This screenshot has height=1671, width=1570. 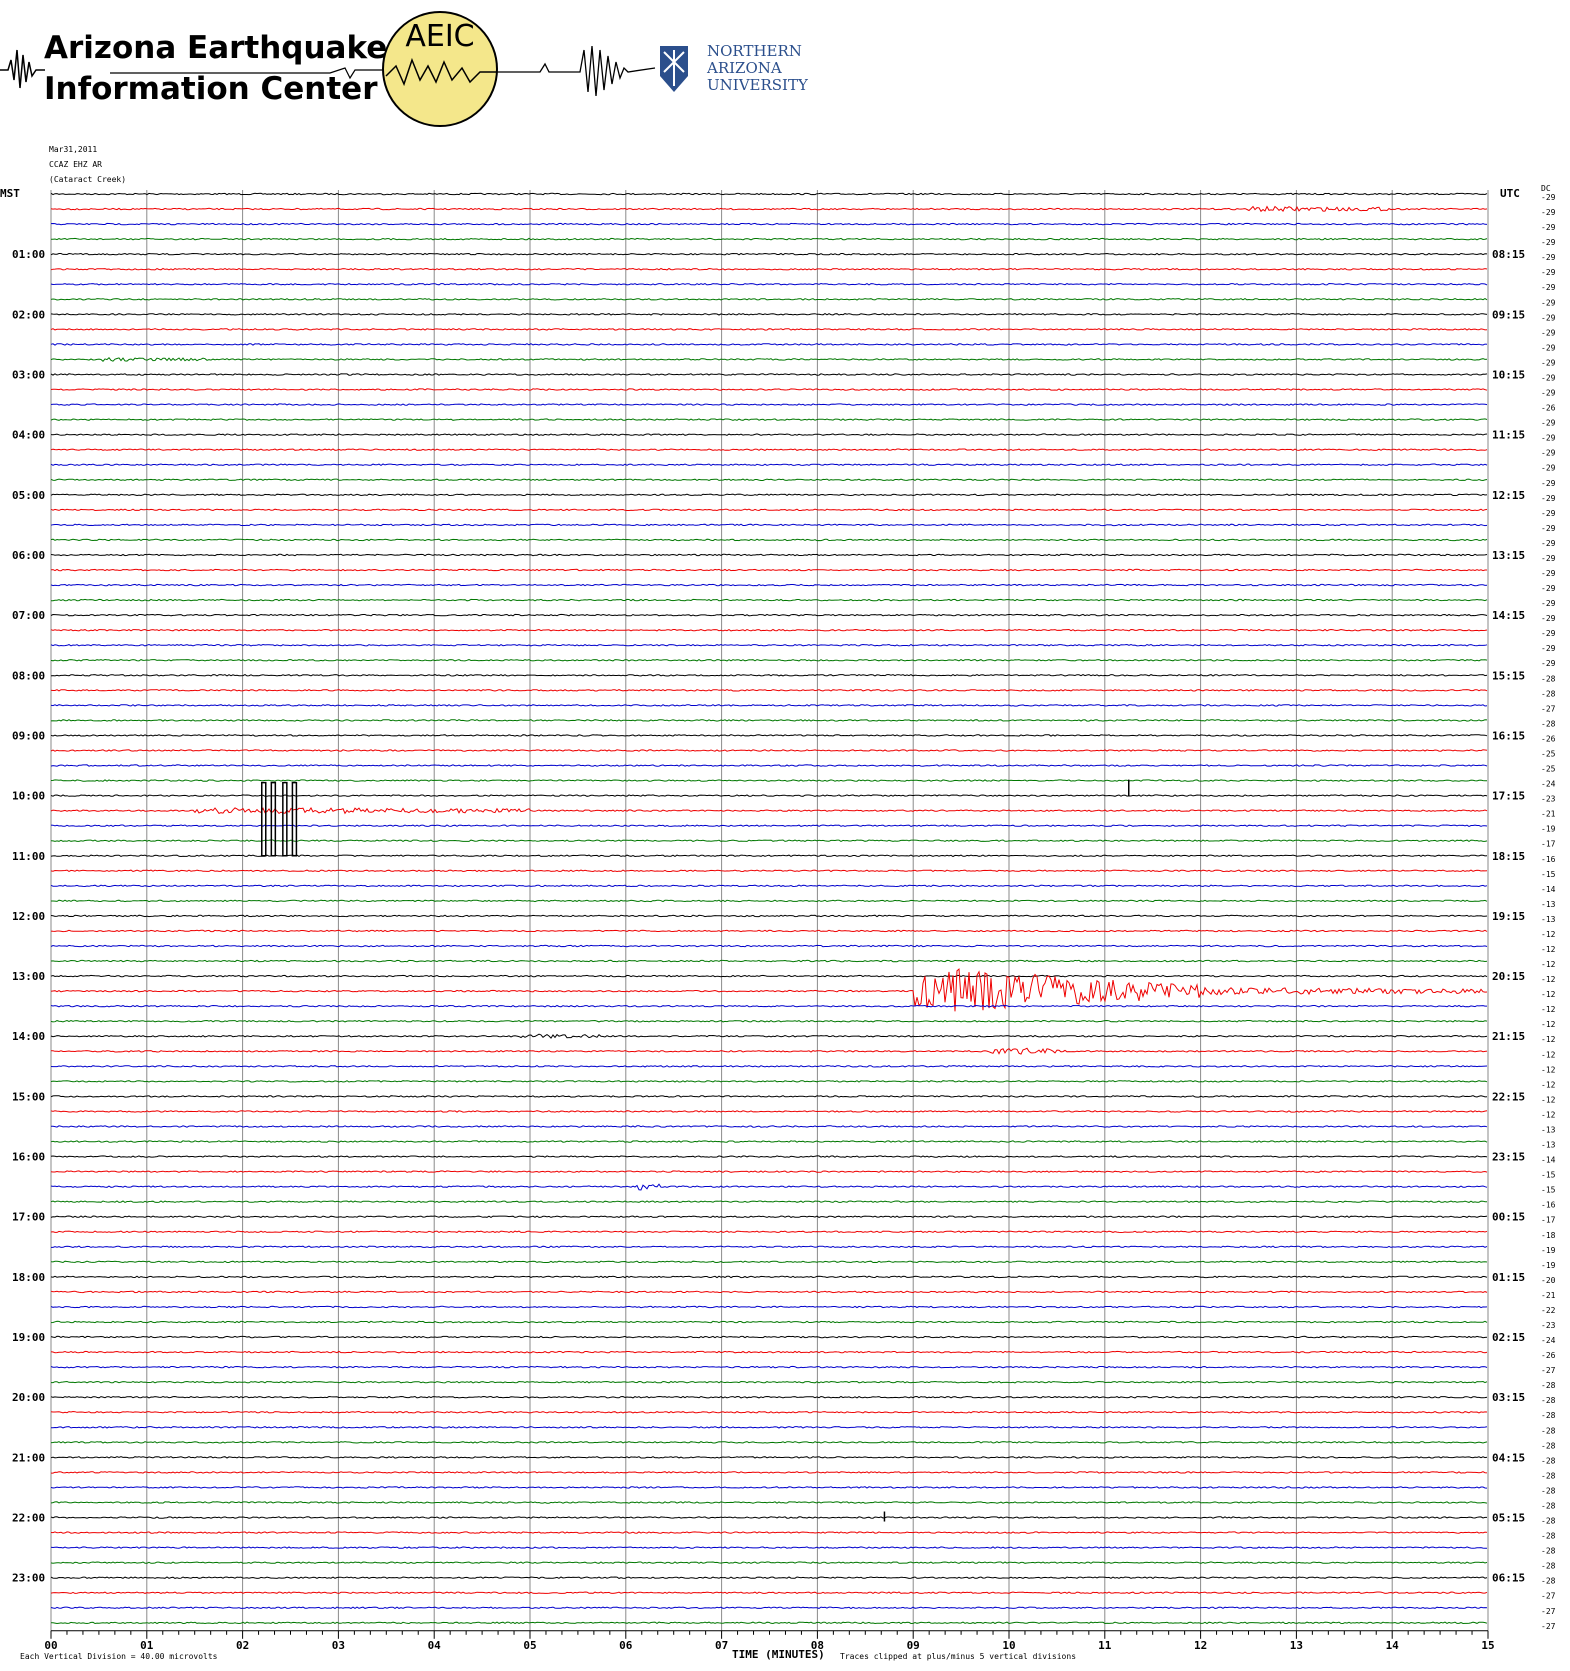 I want to click on dc-offset-label: -16, so click(x=1548, y=859).